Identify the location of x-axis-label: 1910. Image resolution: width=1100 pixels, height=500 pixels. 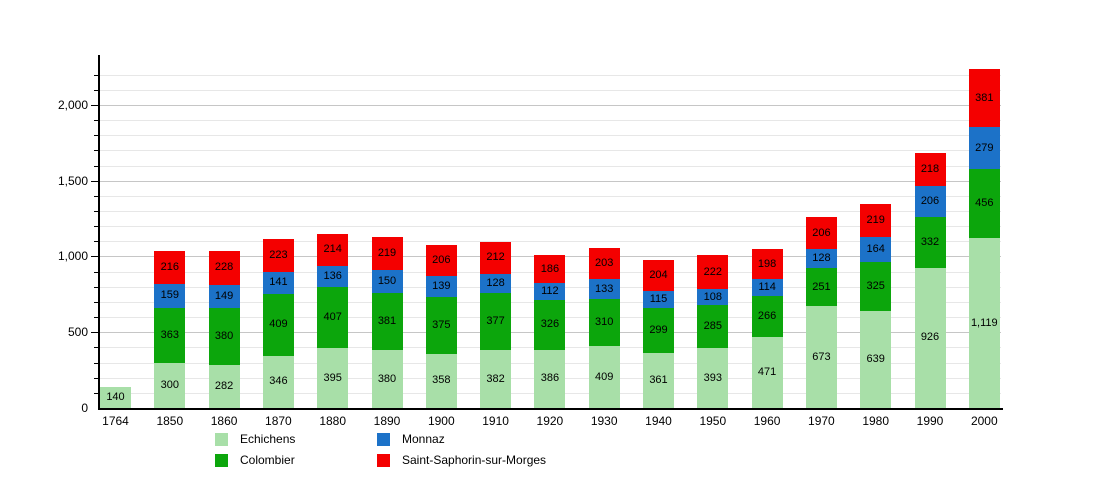
(495, 421).